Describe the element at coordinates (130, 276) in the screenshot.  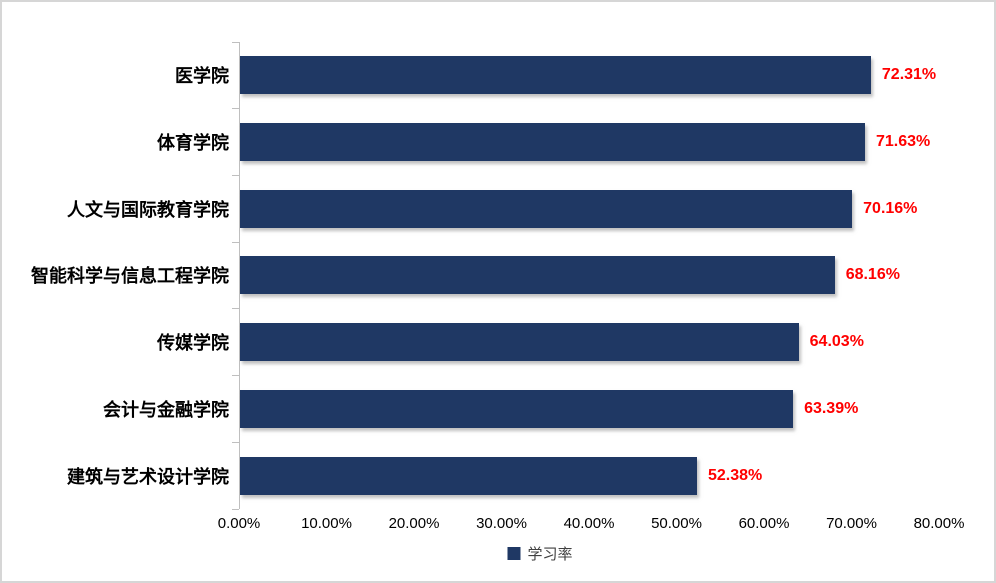
I see `category-label: 智能科学与信息工程学院` at that location.